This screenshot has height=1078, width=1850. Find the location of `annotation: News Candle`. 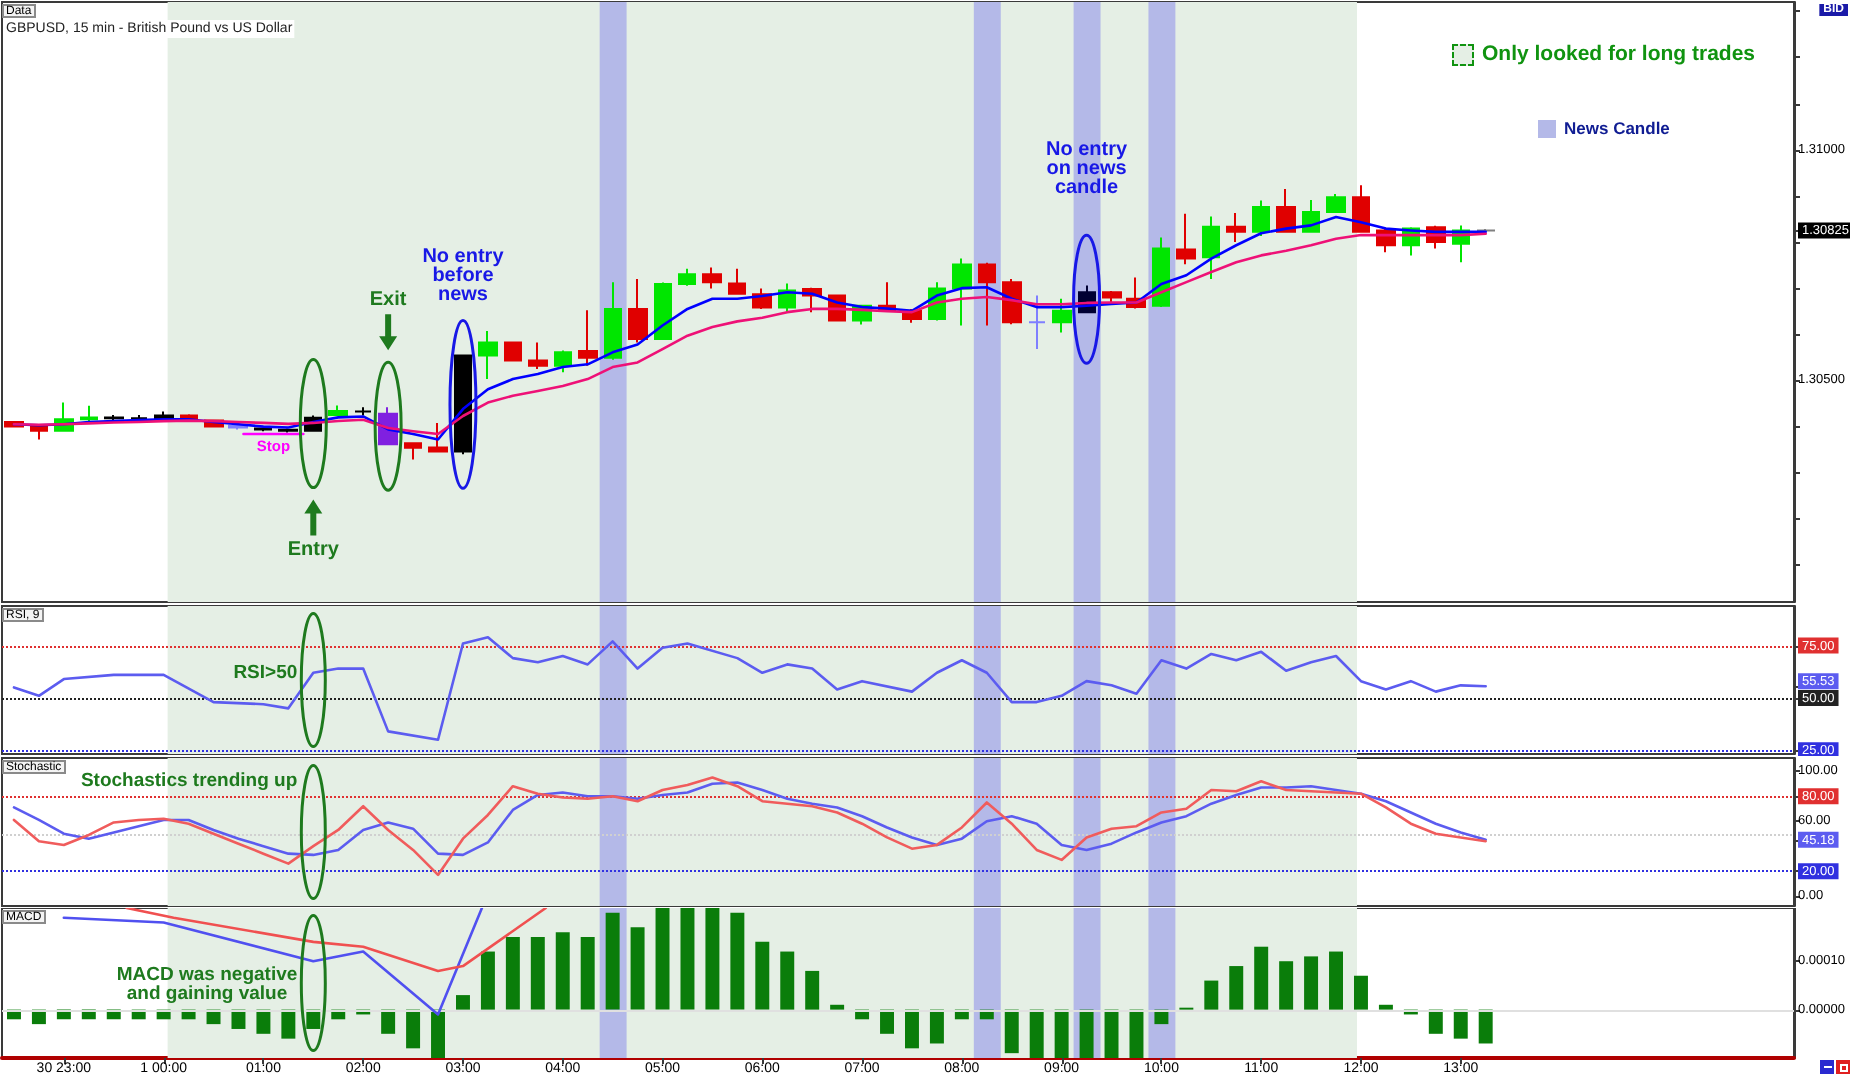

annotation: News Candle is located at coordinates (1617, 128).